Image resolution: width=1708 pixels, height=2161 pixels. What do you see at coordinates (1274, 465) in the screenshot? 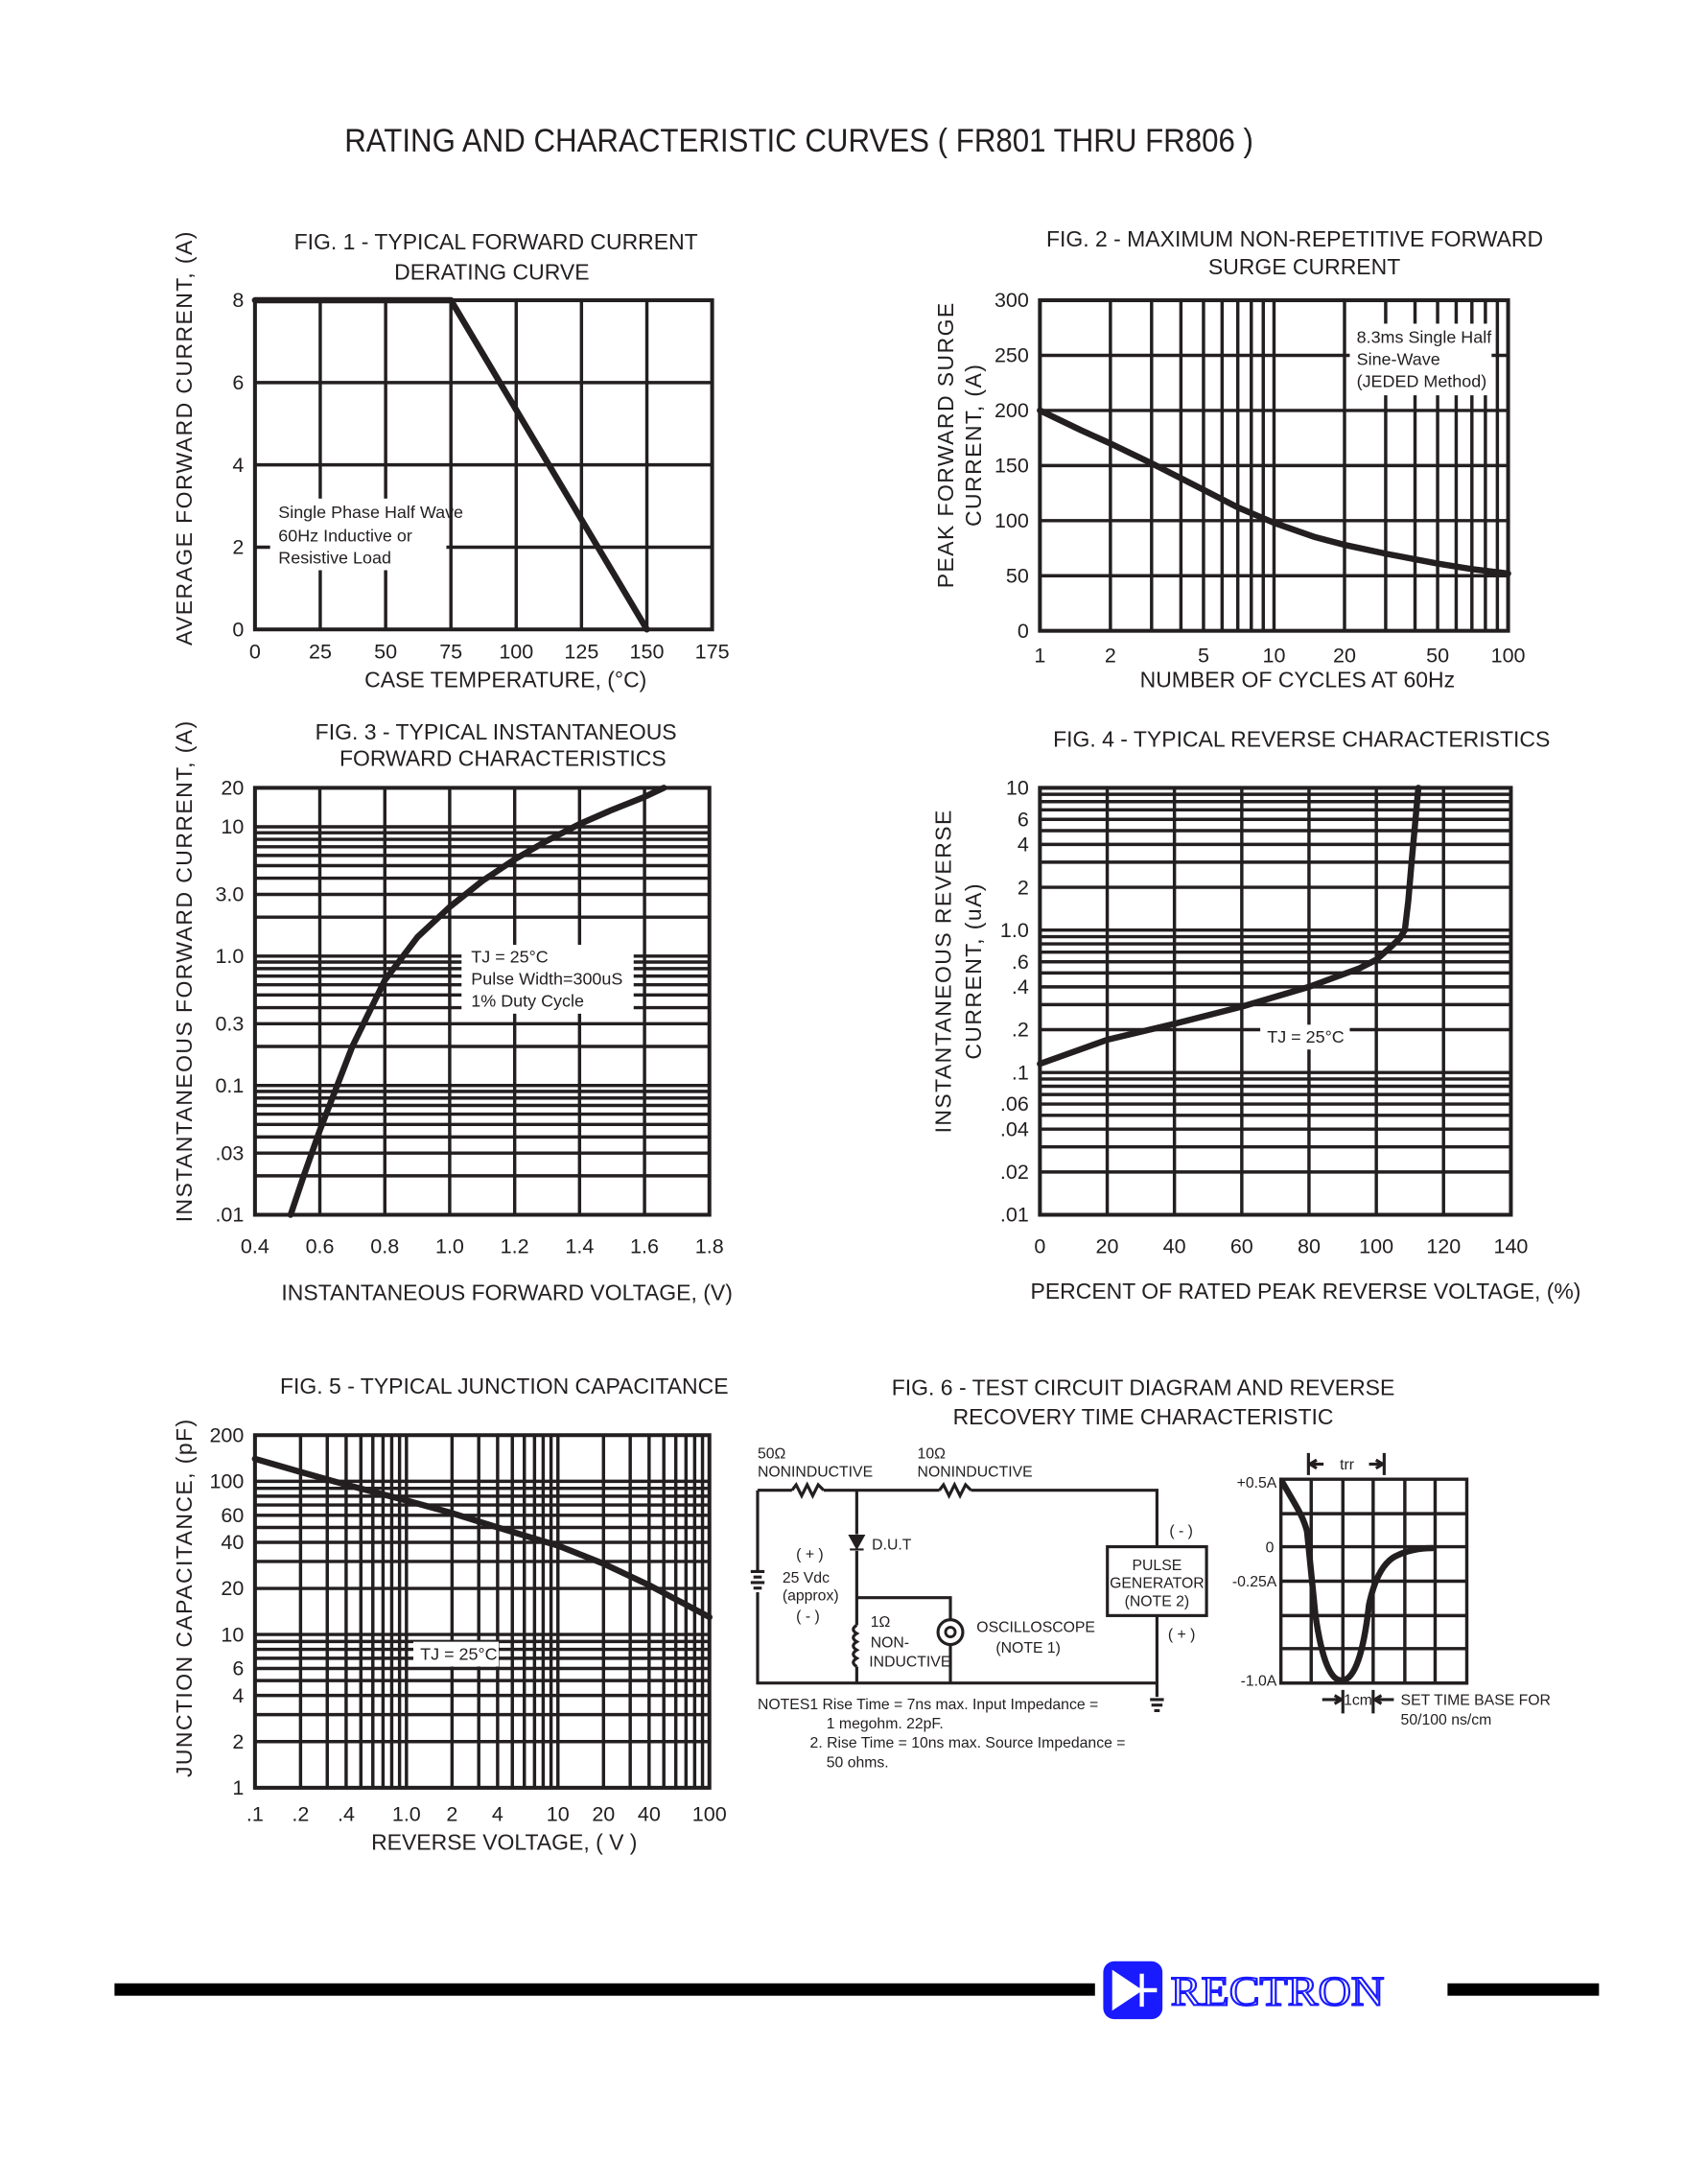
I see `fig2-plot-frame` at bounding box center [1274, 465].